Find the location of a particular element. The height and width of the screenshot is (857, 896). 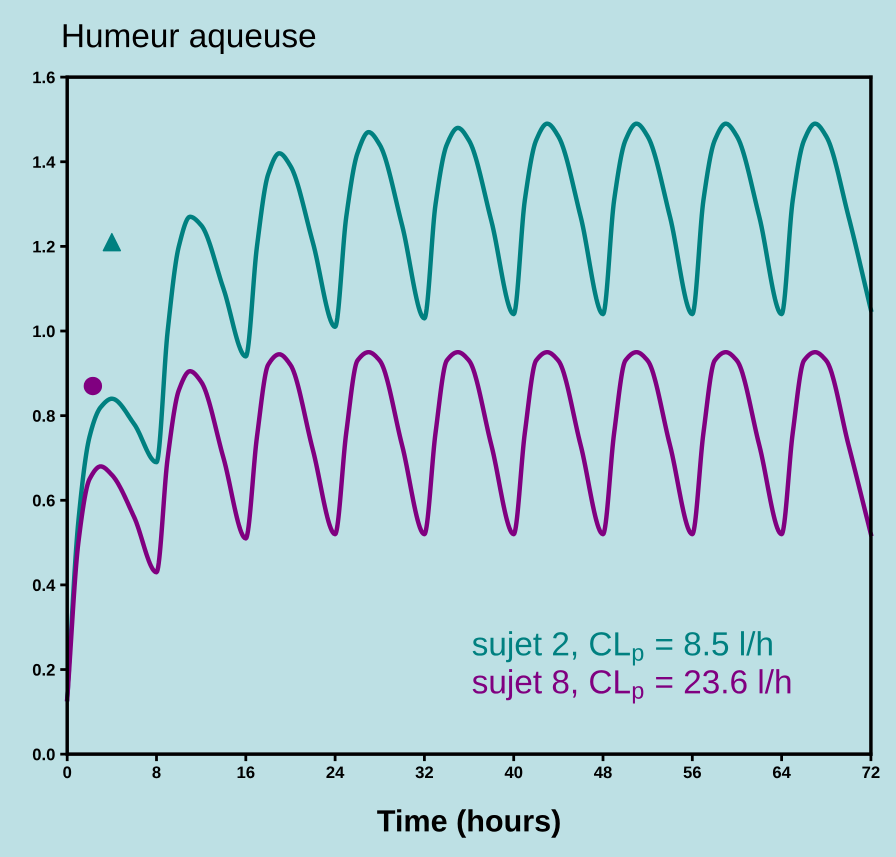

text: sujet 8, CL$_{p}$ = 23.6 l/h is located at coordinates (631, 686).